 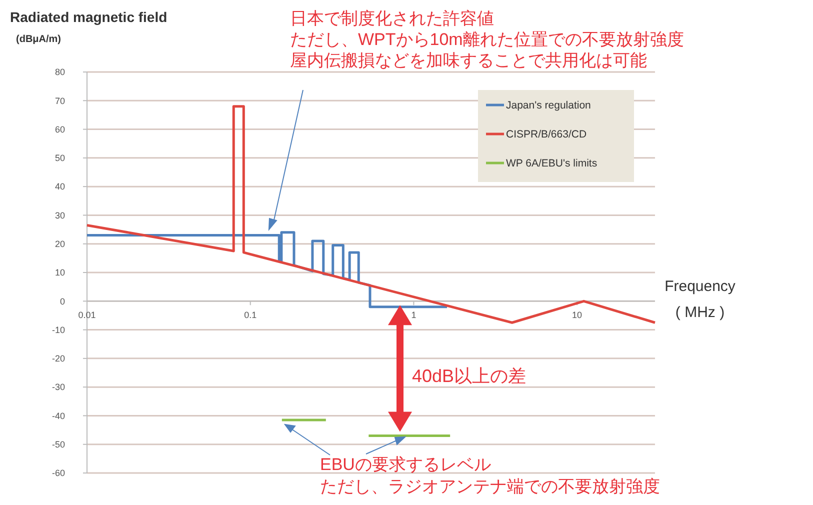 What do you see at coordinates (700, 300) in the screenshot?
I see `x-axis-title: Frequency ( MHz )` at bounding box center [700, 300].